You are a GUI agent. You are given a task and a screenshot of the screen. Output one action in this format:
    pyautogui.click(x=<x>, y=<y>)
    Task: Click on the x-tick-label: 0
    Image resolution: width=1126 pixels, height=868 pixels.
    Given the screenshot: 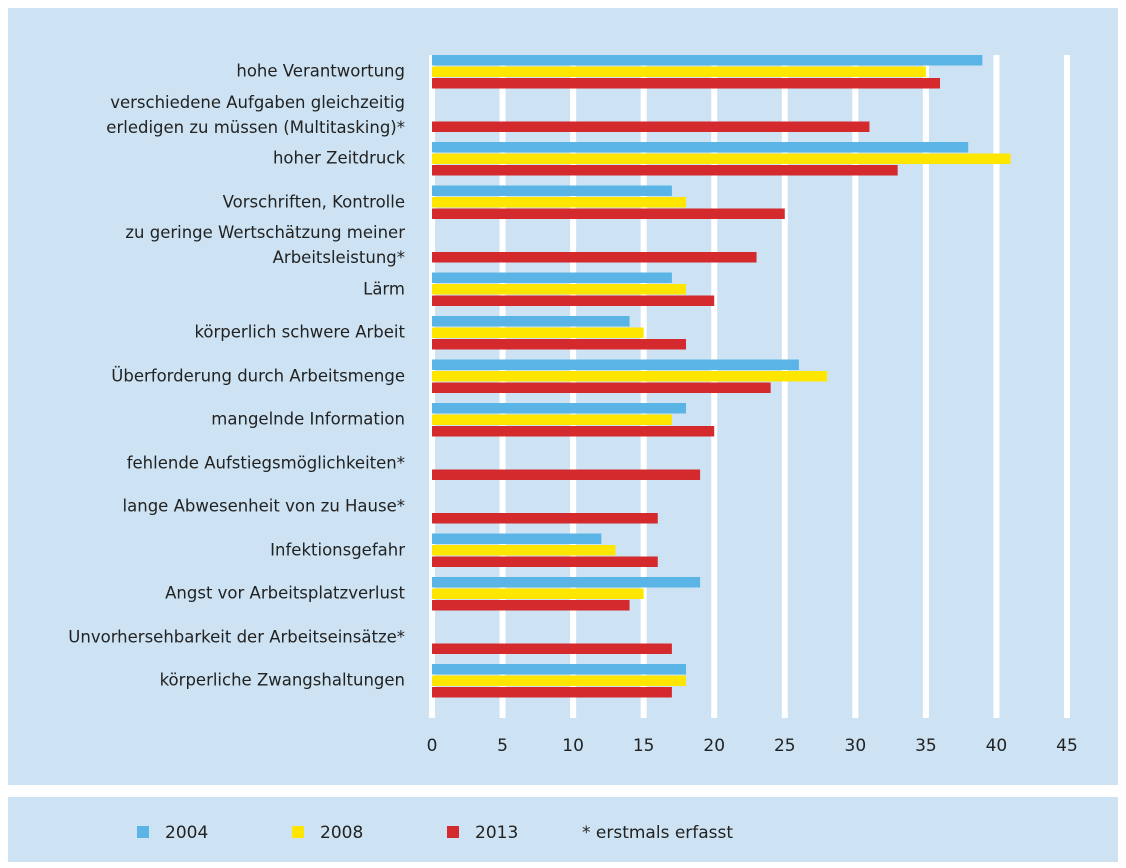 What is the action you would take?
    pyautogui.click(x=432, y=746)
    